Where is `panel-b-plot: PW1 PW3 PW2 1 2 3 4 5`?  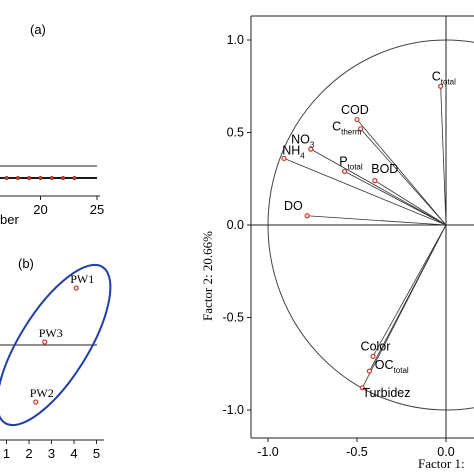
panel-b-plot: PW1 PW3 PW2 1 2 3 4 5 is located at coordinates (56, 362).